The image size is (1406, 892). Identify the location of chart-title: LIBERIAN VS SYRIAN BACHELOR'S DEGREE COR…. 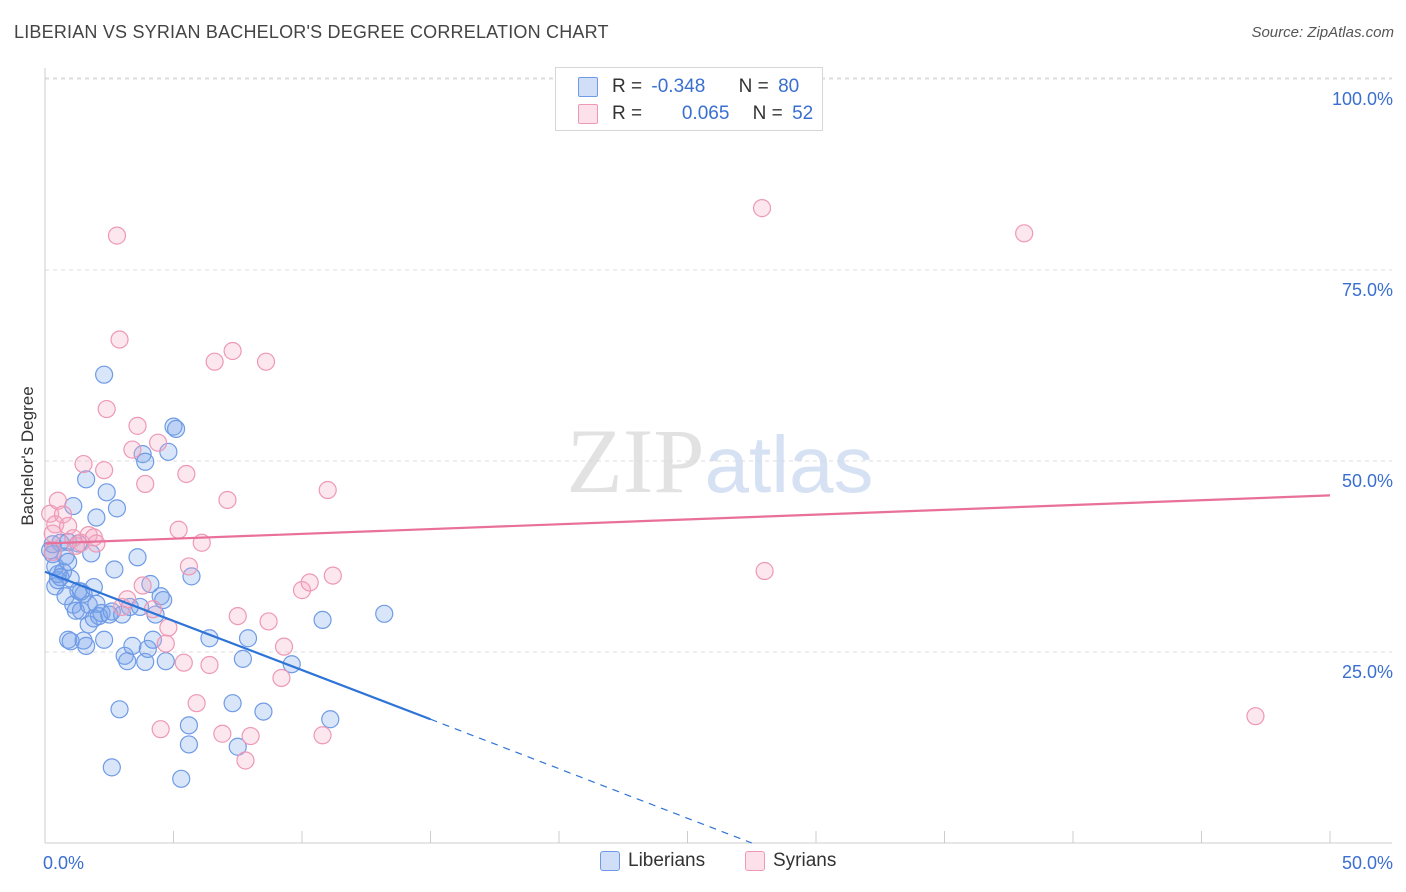
(311, 32).